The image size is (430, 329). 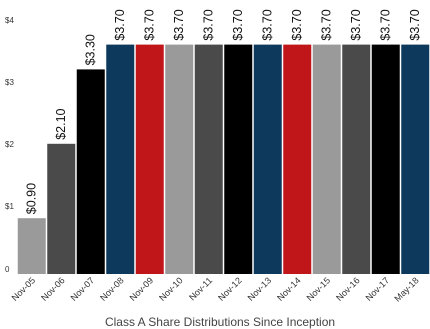 What do you see at coordinates (319, 289) in the screenshot?
I see `x-tick-label: Nov-15` at bounding box center [319, 289].